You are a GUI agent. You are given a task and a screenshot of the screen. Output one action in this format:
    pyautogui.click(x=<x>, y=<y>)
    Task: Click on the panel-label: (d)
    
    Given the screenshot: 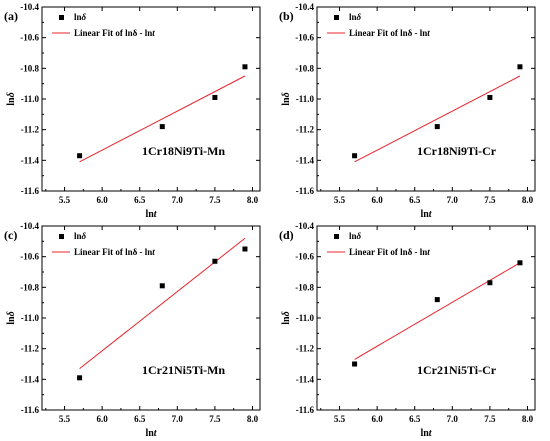 What is the action you would take?
    pyautogui.click(x=286, y=235)
    